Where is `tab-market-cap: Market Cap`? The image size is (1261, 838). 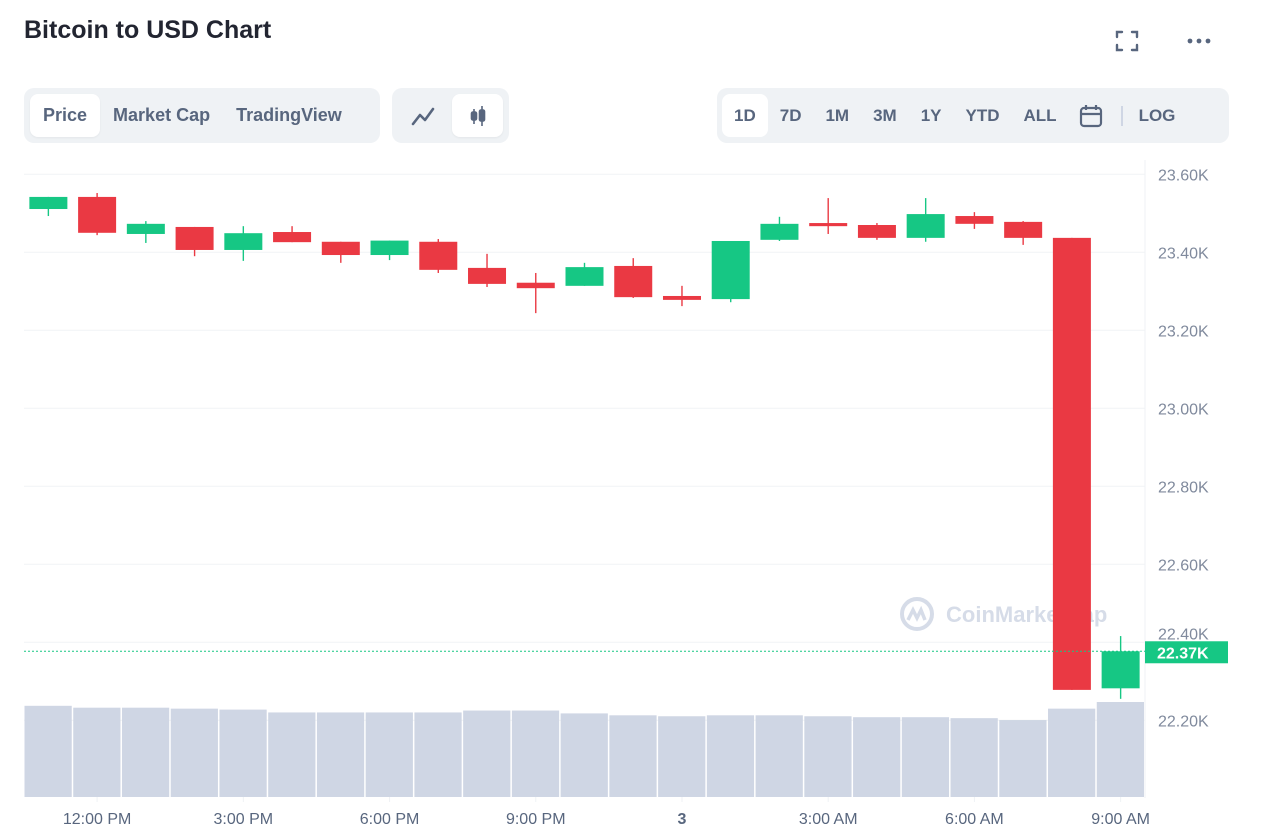 tab-market-cap: Market Cap is located at coordinates (162, 115).